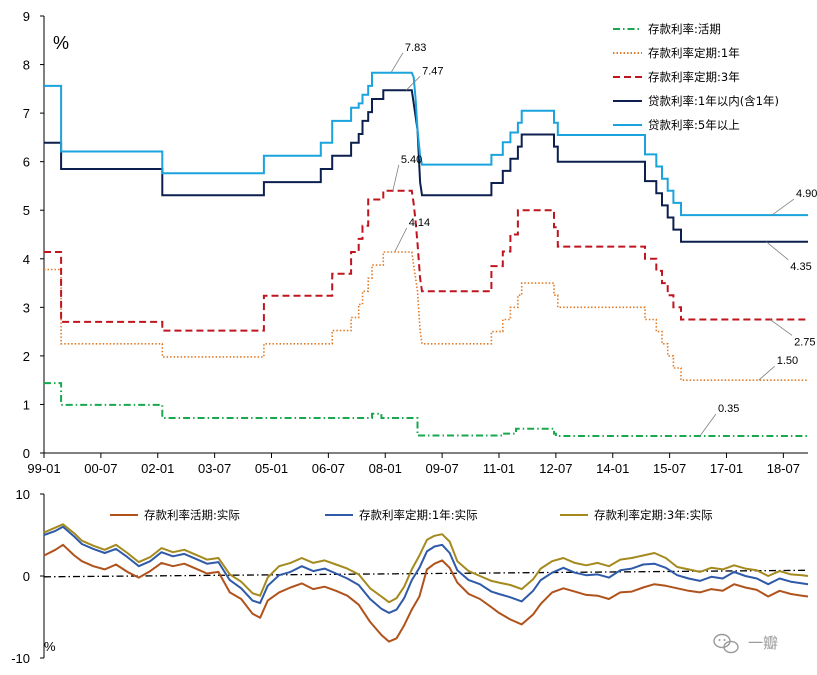  What do you see at coordinates (26, 210) in the screenshot?
I see `top-y-tick-label: 5` at bounding box center [26, 210].